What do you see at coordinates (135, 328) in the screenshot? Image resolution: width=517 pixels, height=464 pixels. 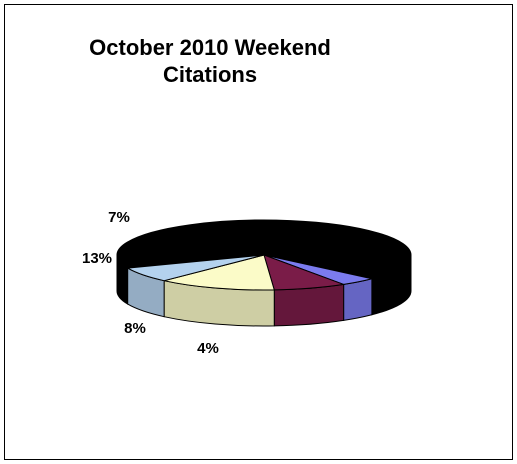 I see `data-label-2: 8%` at bounding box center [135, 328].